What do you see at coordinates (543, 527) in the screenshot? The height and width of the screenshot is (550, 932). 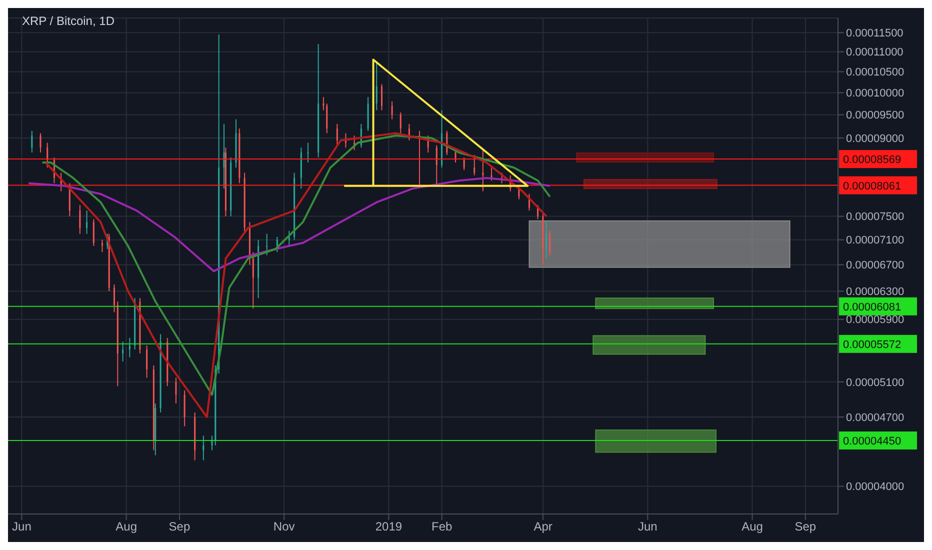 I see `x-tick-label: Apr` at bounding box center [543, 527].